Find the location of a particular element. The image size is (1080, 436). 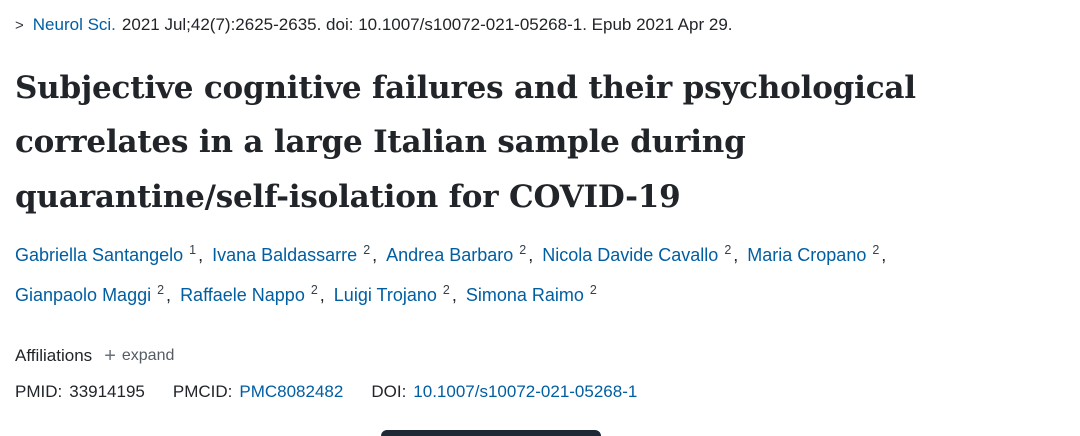

author-item: Luigi Trojano 2, is located at coordinates (395, 296).